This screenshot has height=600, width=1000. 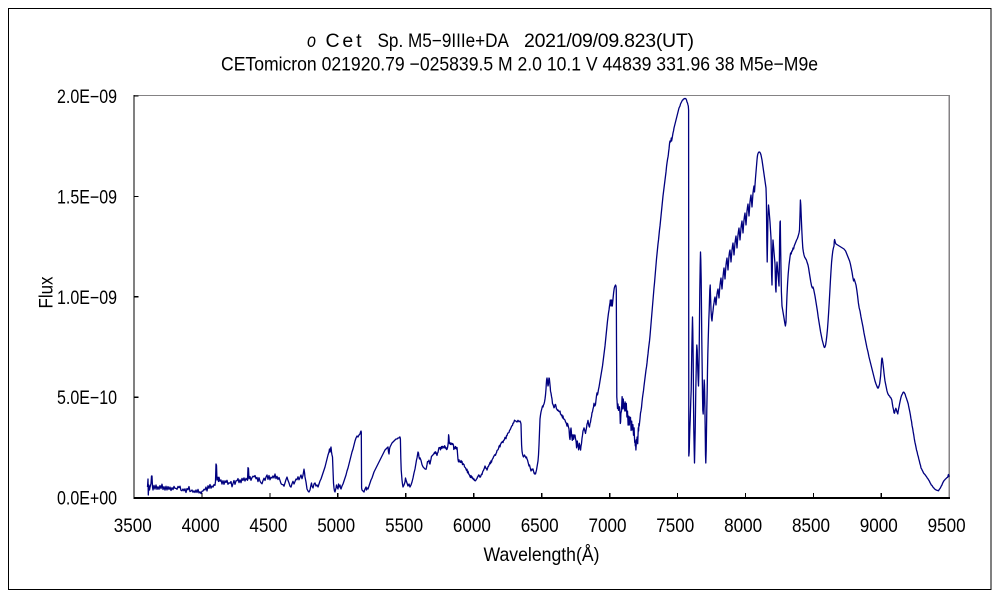 What do you see at coordinates (87, 298) in the screenshot?
I see `svg-text: 1.0E−09` at bounding box center [87, 298].